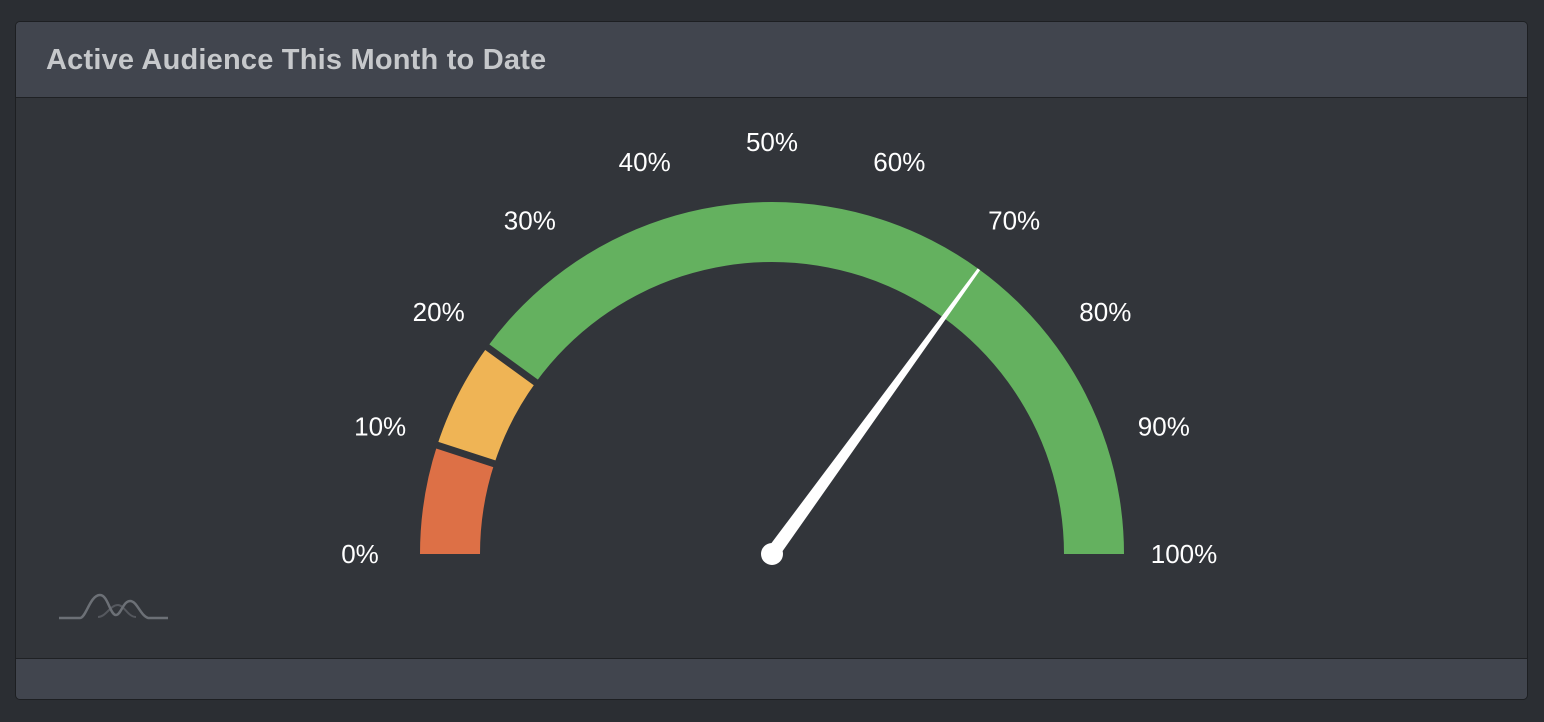 Image resolution: width=1544 pixels, height=722 pixels. I want to click on gauge-tick-label: 30%, so click(530, 221).